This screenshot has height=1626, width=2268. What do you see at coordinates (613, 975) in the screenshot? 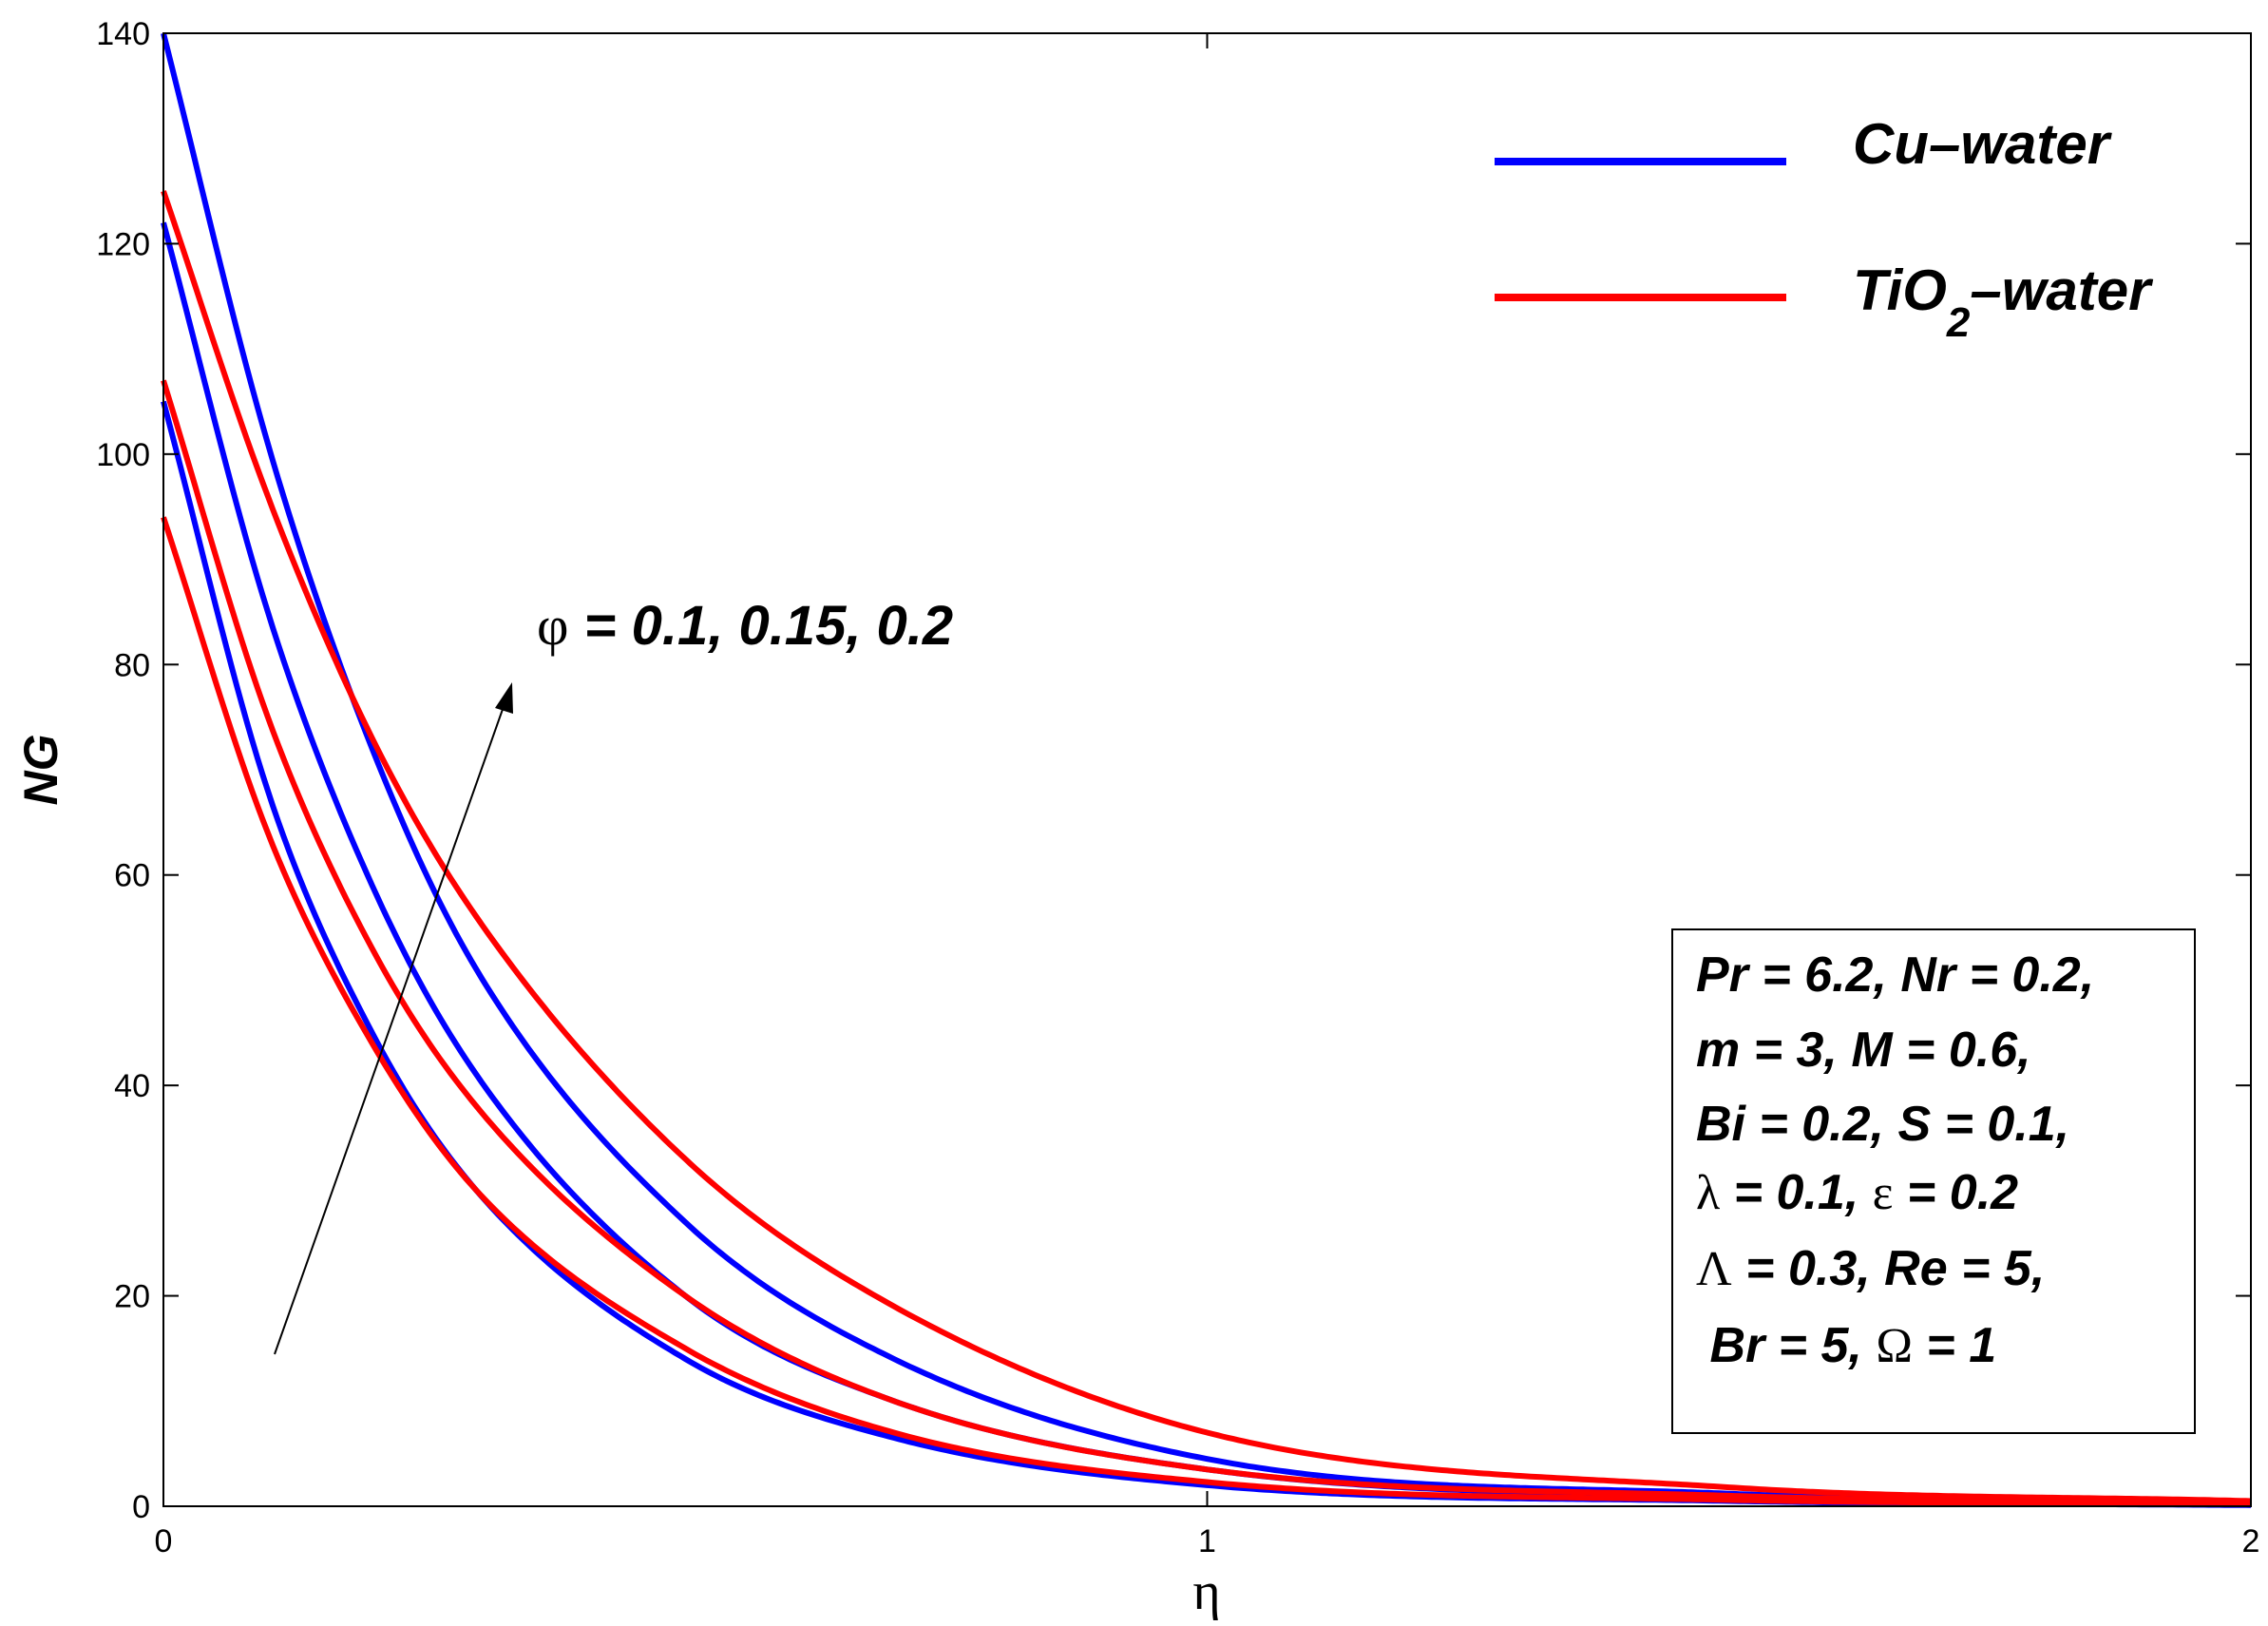
I see `phi-annotation: φ = 0.1, 0.15, 0.2` at bounding box center [613, 975].